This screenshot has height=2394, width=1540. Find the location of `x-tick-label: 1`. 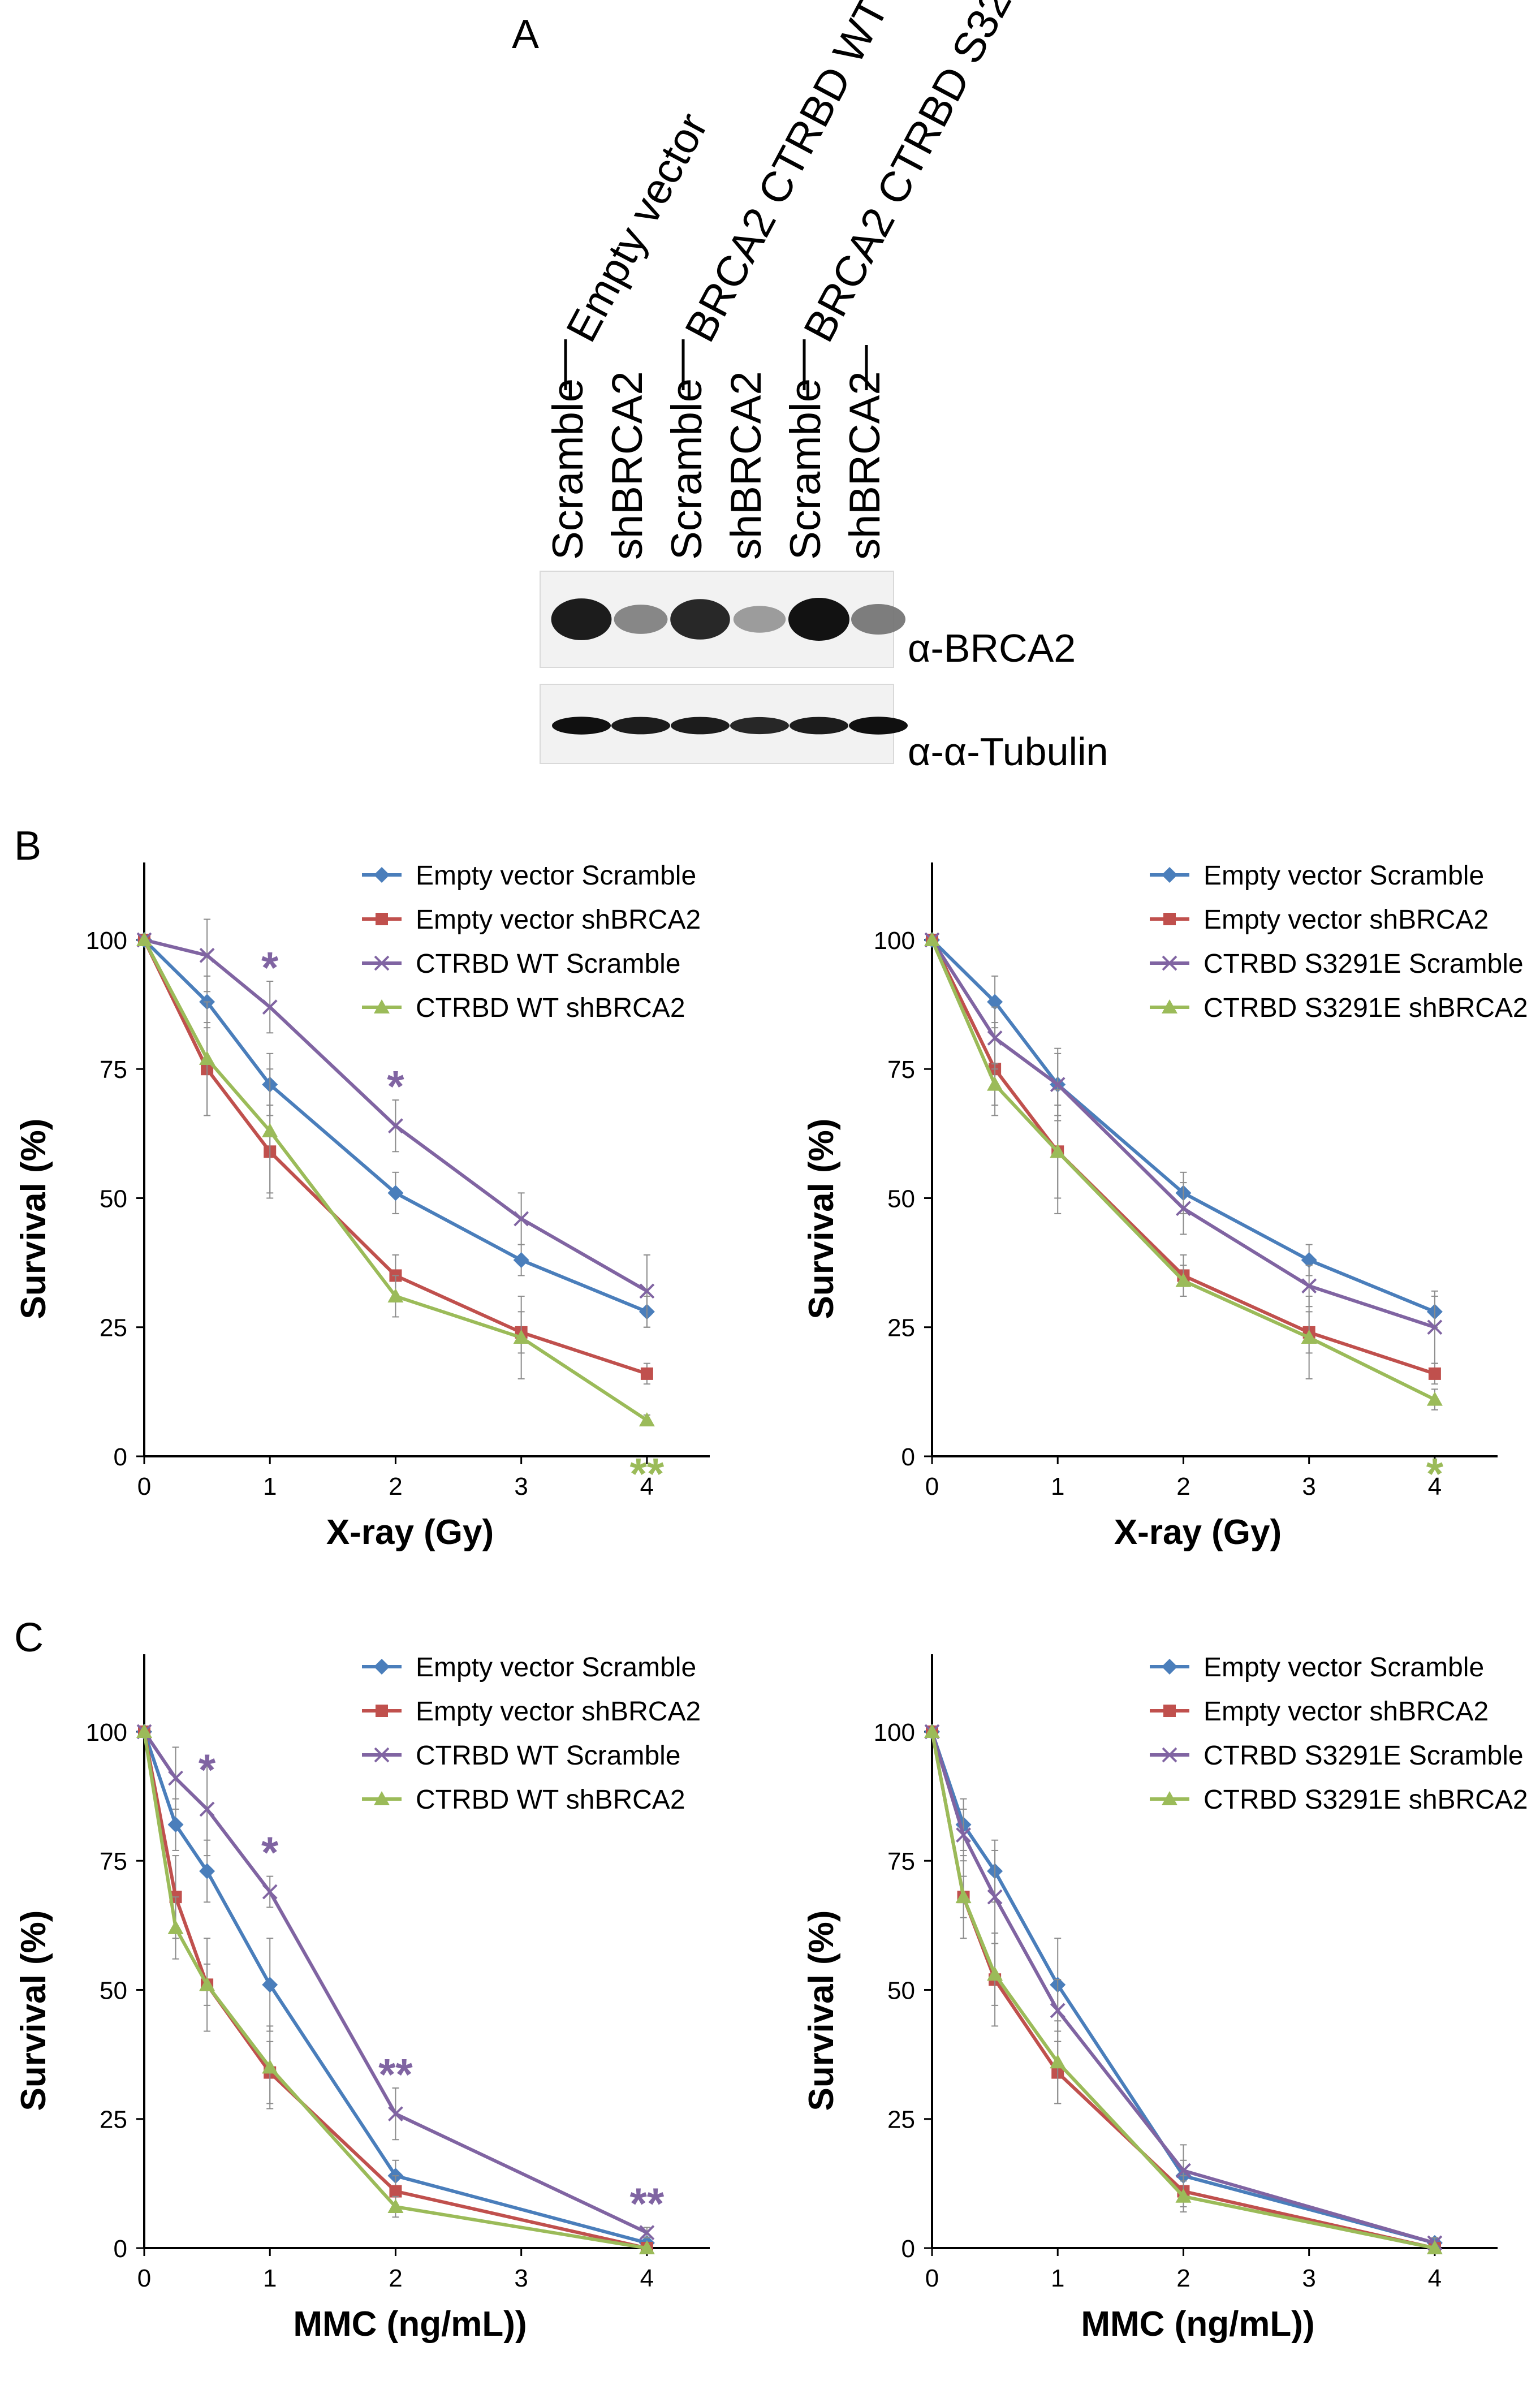

x-tick-label: 1 is located at coordinates (1057, 1486).